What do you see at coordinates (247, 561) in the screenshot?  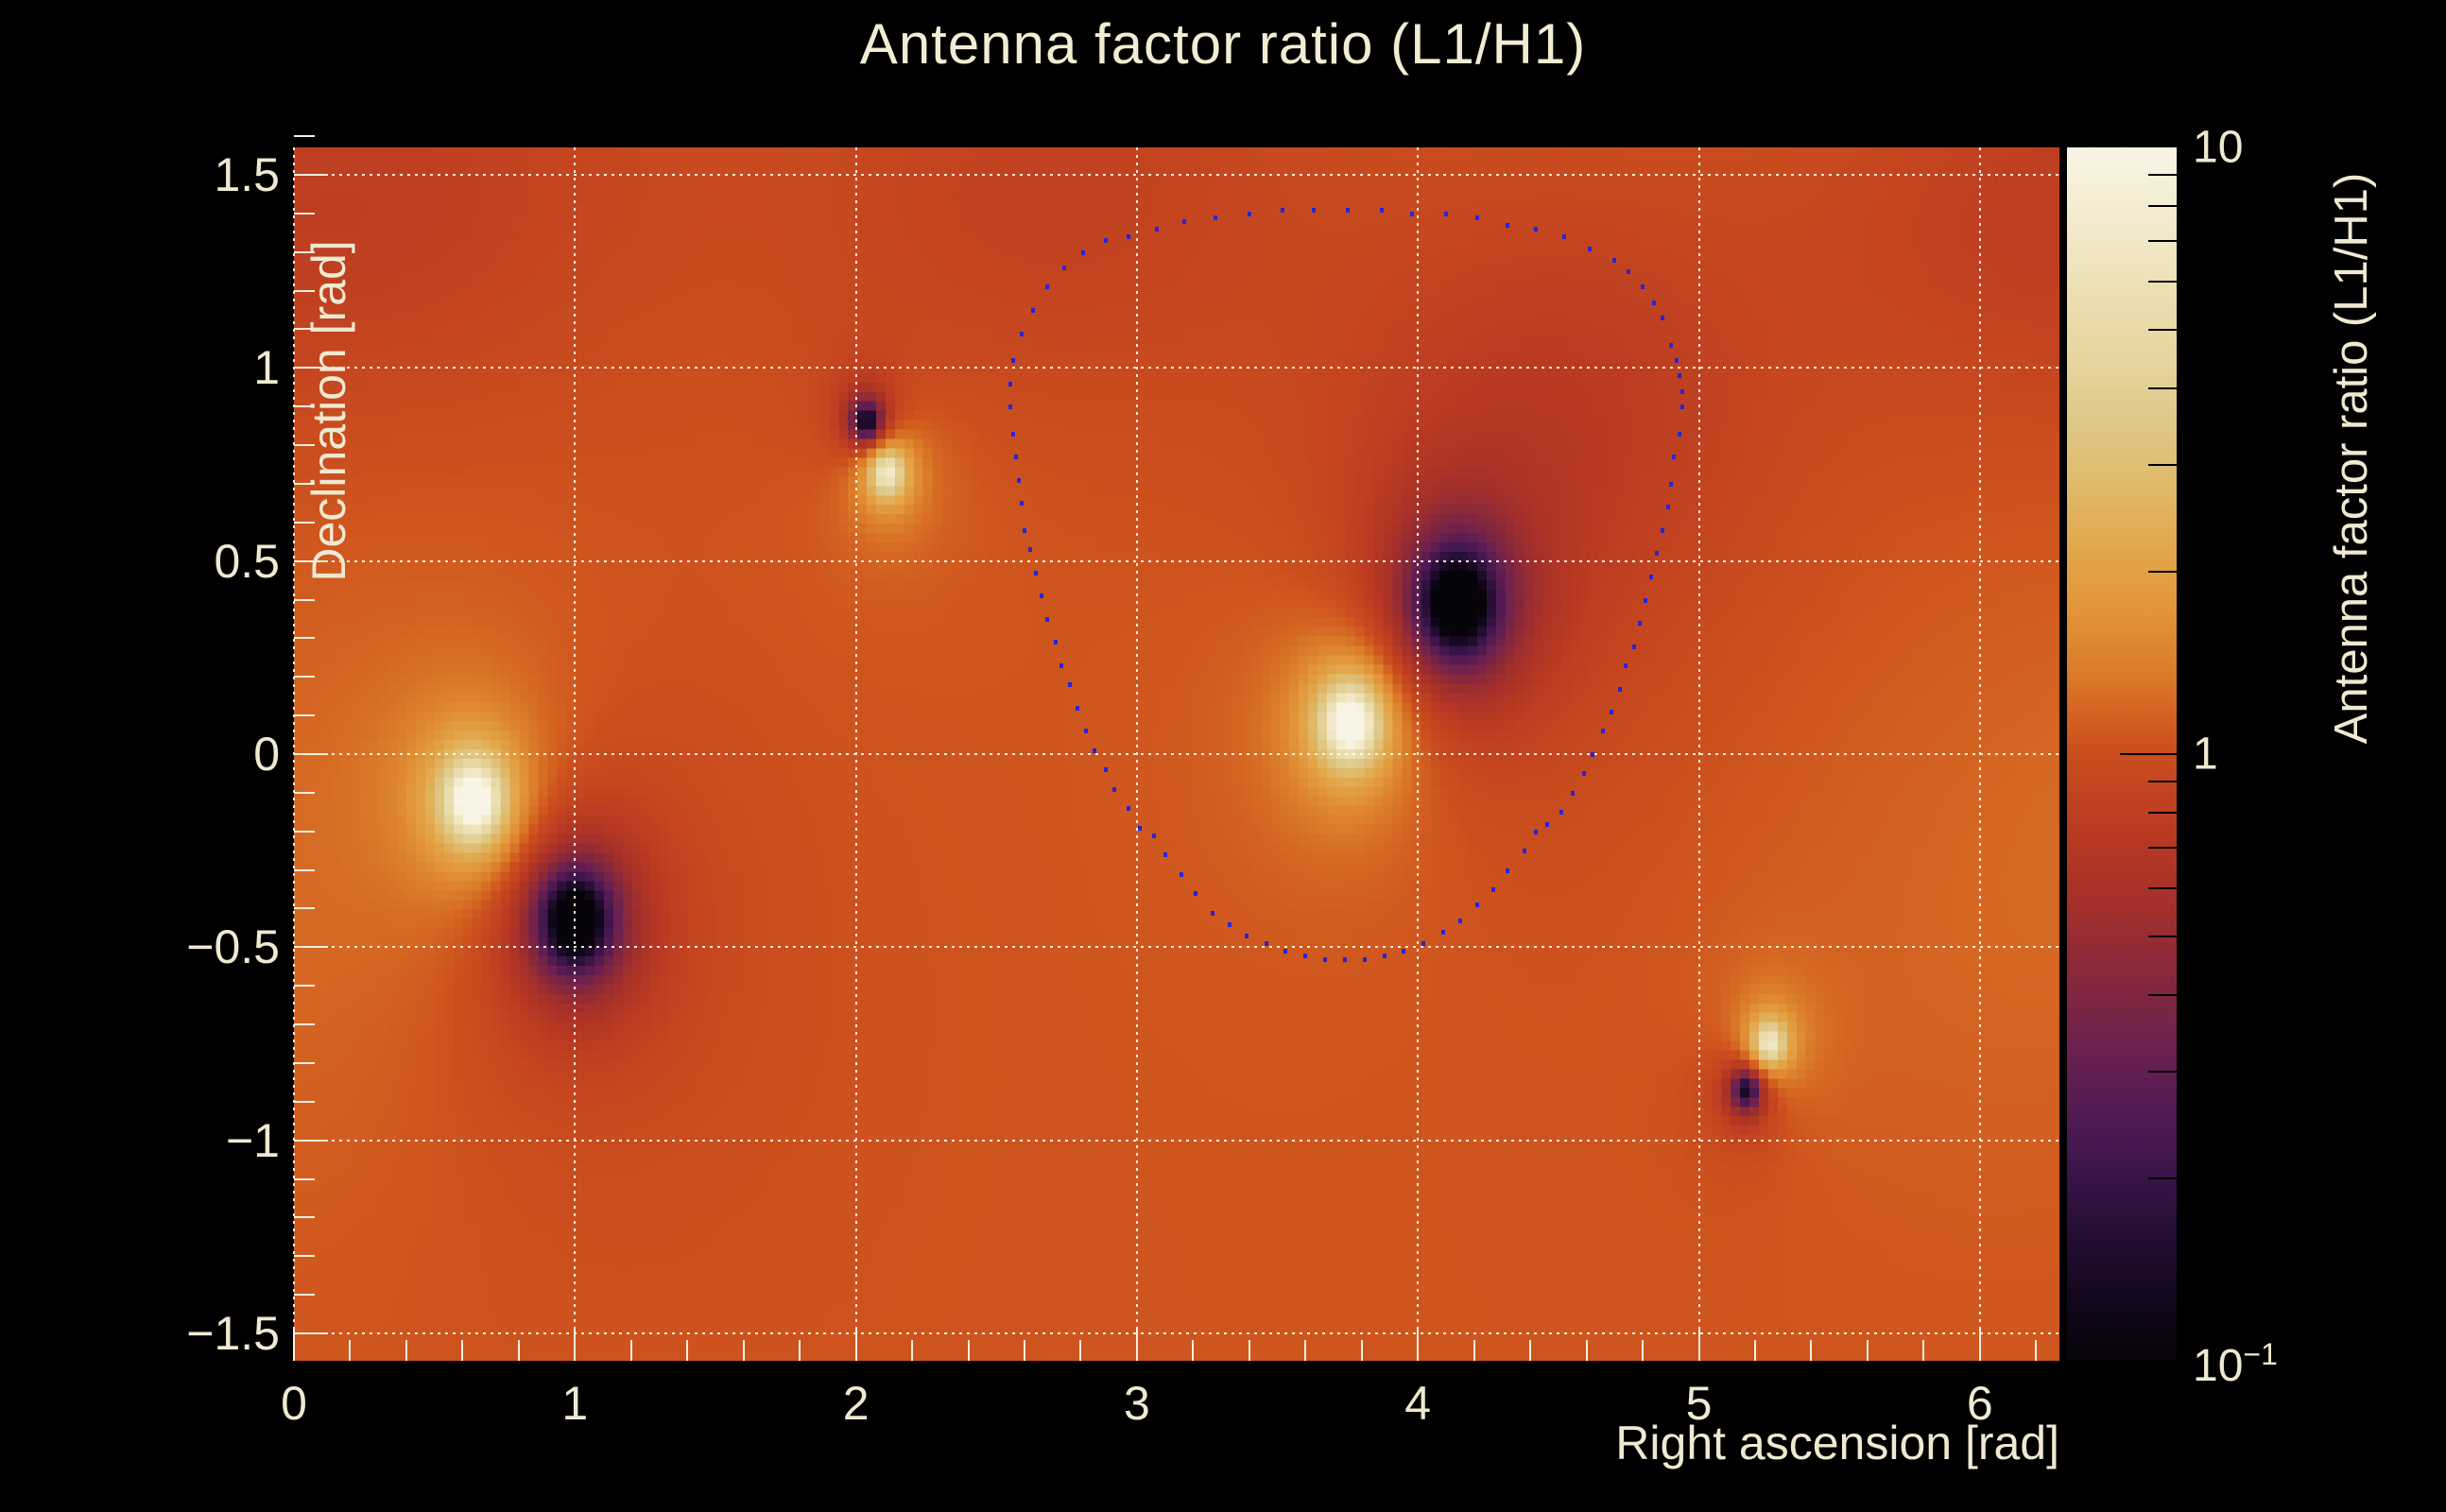 I see `y-tick-label: 0.5` at bounding box center [247, 561].